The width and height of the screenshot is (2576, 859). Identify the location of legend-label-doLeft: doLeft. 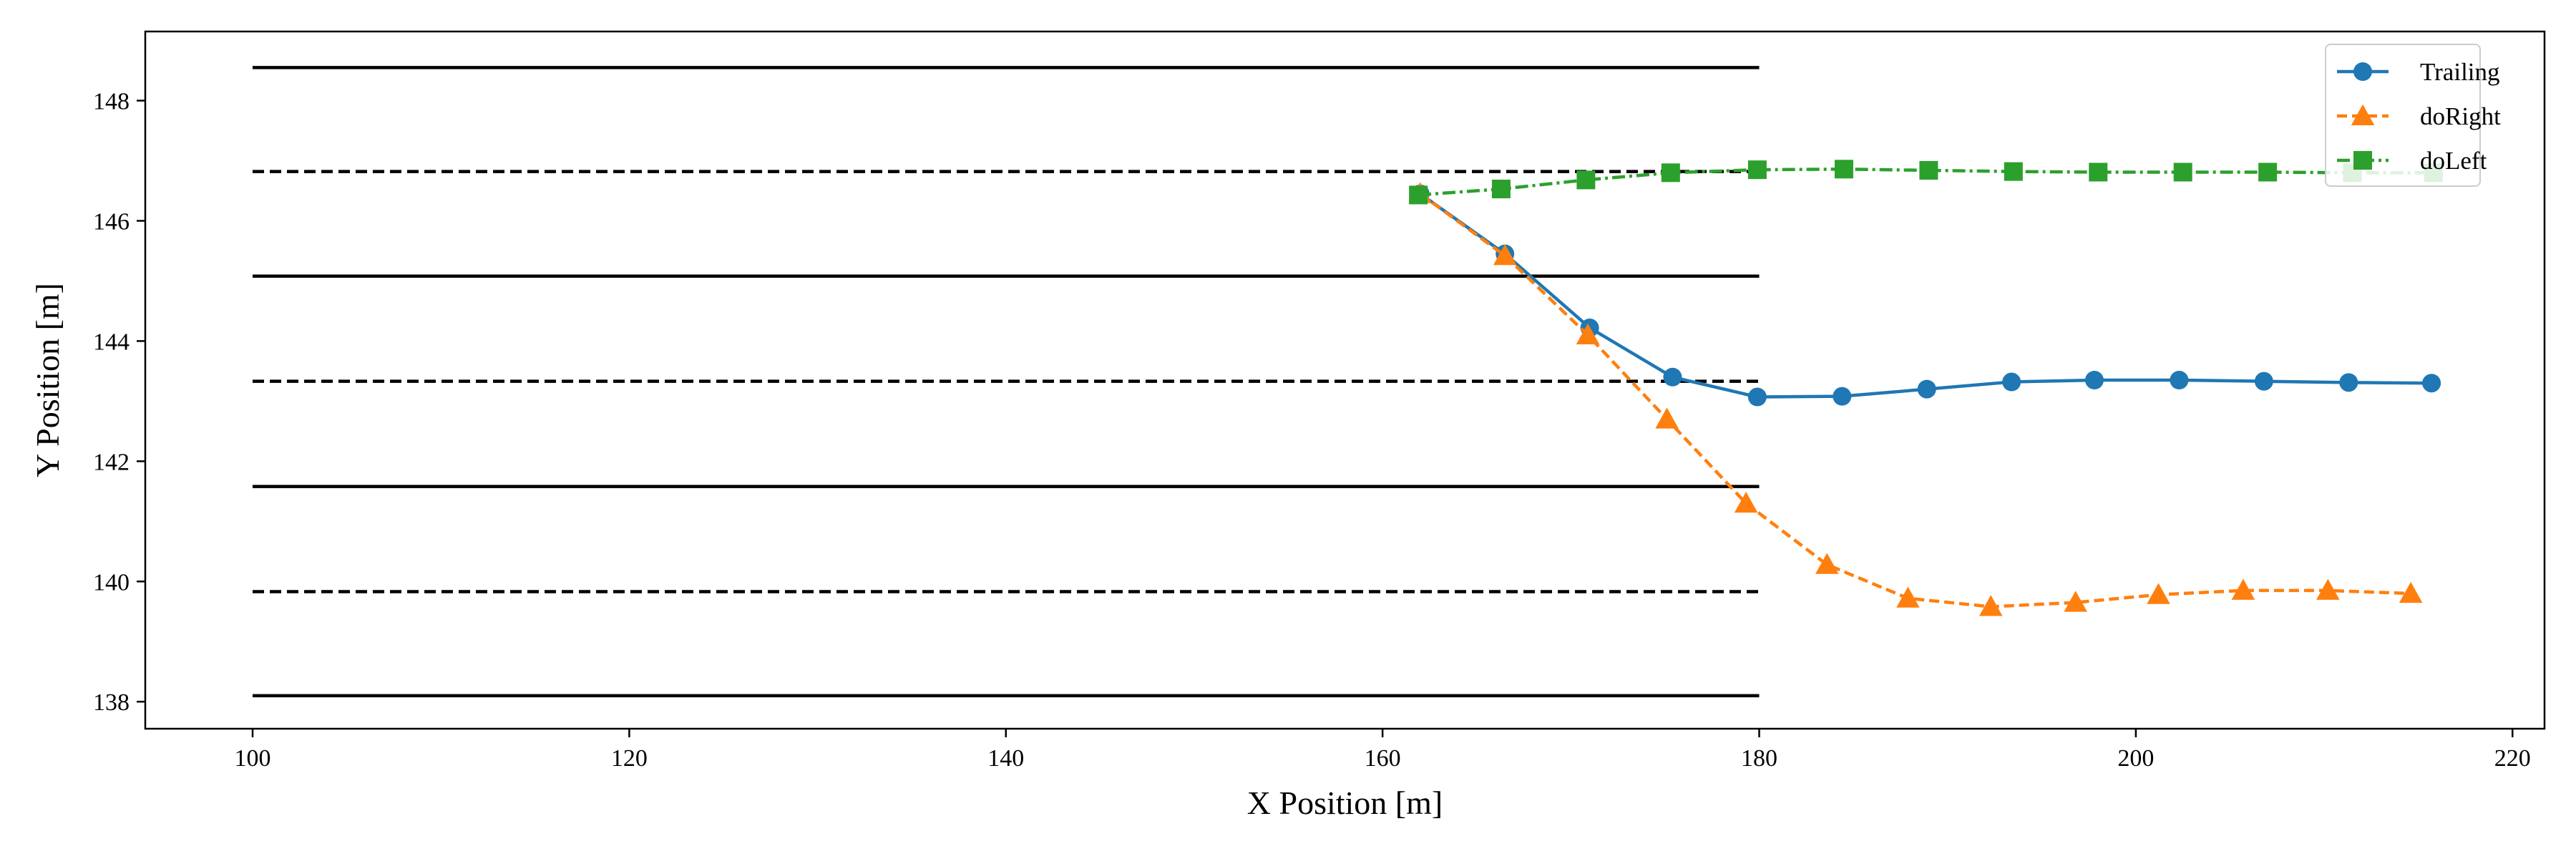
(2453, 161).